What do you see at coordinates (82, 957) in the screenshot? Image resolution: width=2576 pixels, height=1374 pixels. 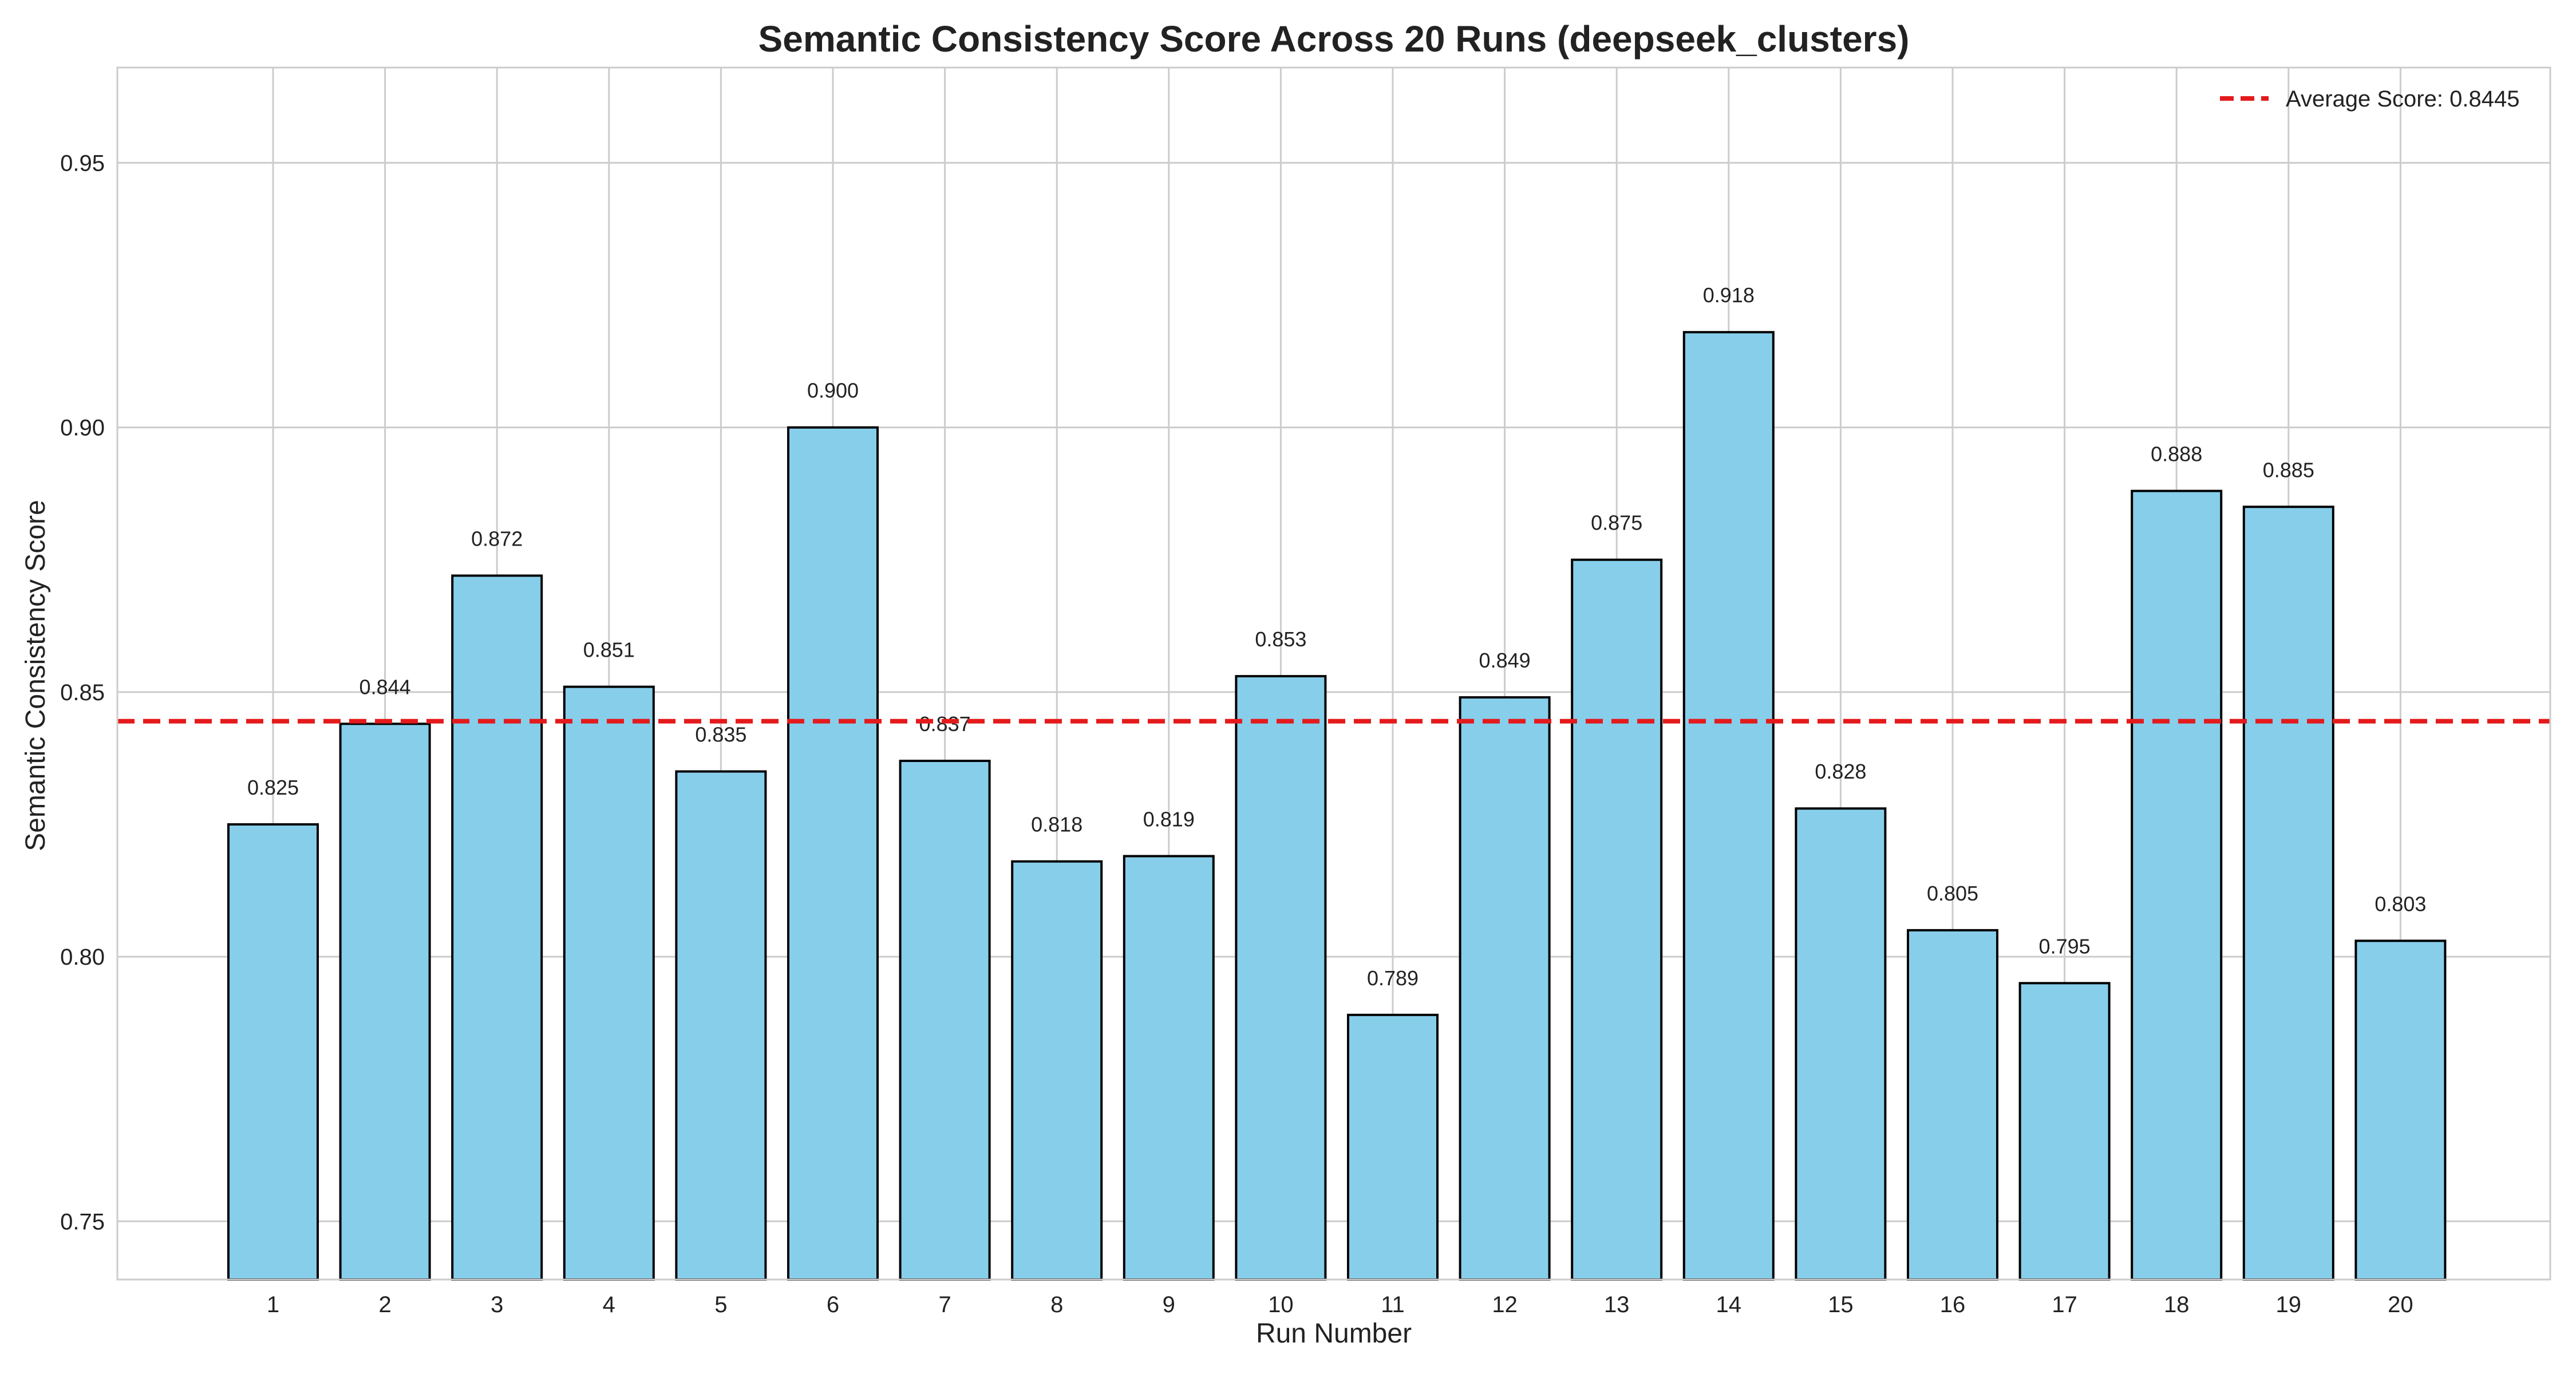 I see `y-tick-label: 0.80` at bounding box center [82, 957].